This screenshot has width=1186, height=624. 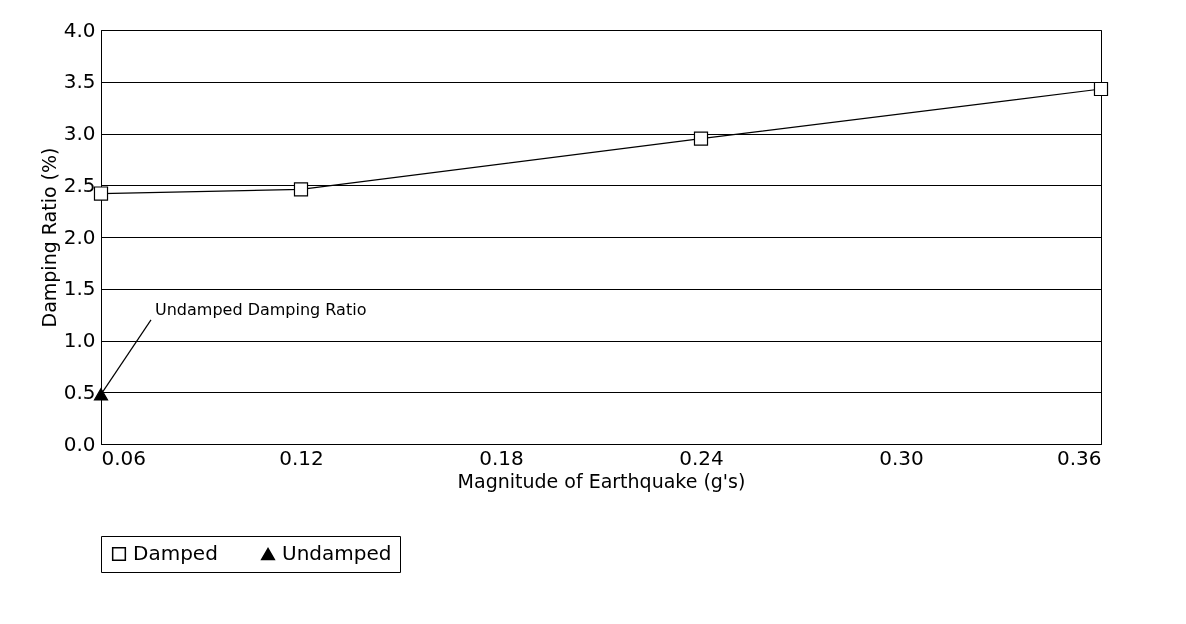 What do you see at coordinates (701, 457) in the screenshot?
I see `x-tick-label: 0.24` at bounding box center [701, 457].